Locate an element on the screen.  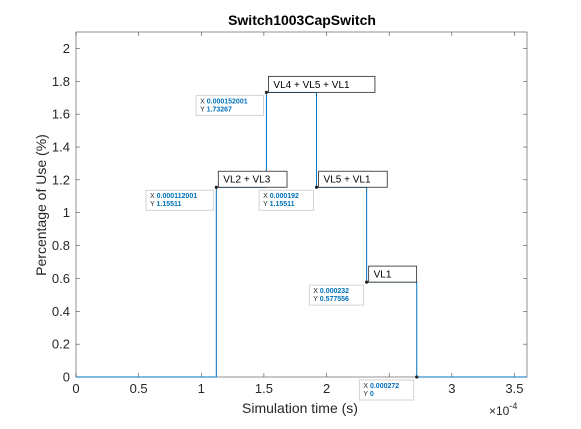
x-tick-label: 0.5 is located at coordinates (139, 388).